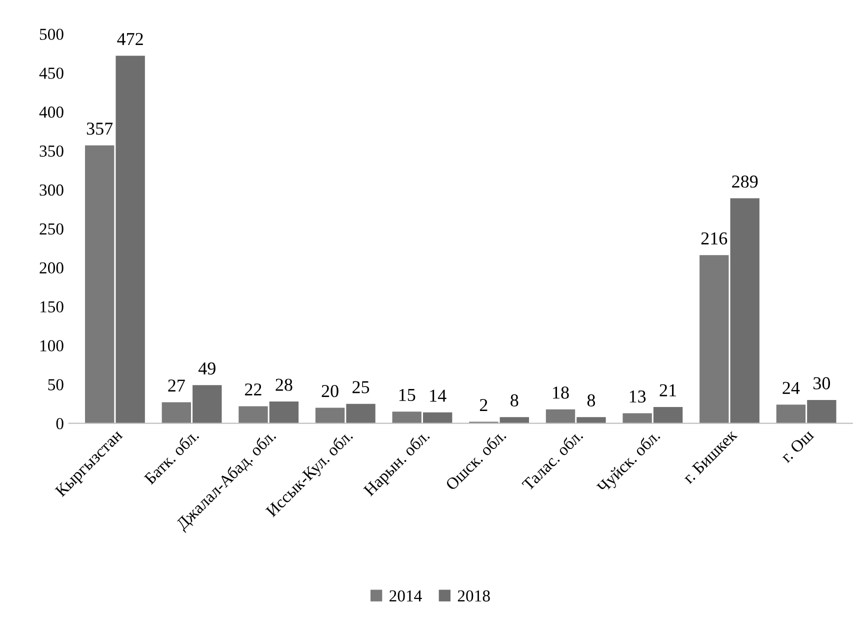  What do you see at coordinates (714, 238) in the screenshot?
I see `data-label: 216` at bounding box center [714, 238].